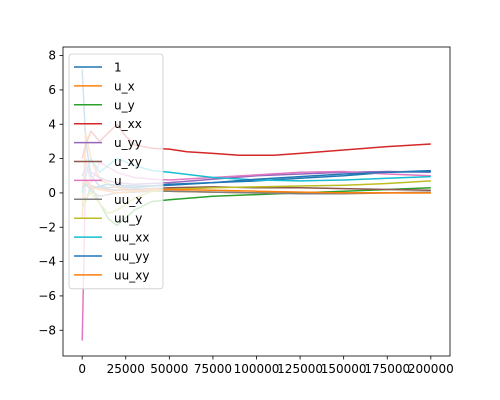 The height and width of the screenshot is (400, 500). Describe the element at coordinates (47, 330) in the screenshot. I see `y-tick-label: −8` at that location.